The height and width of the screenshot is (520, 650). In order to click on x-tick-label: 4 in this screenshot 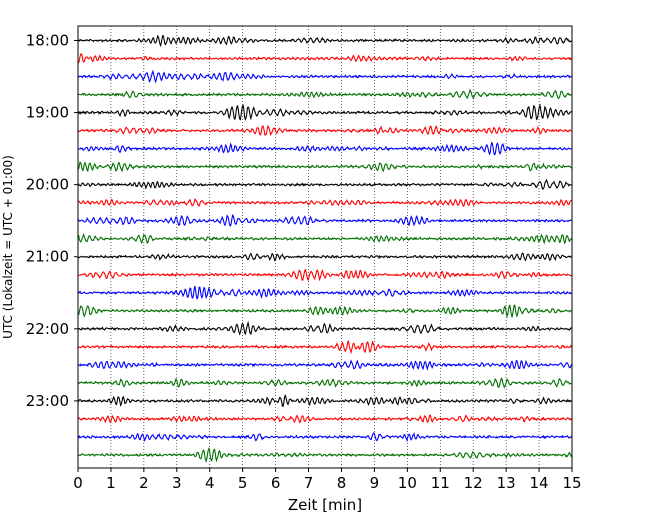, I will do `click(210, 483)`.